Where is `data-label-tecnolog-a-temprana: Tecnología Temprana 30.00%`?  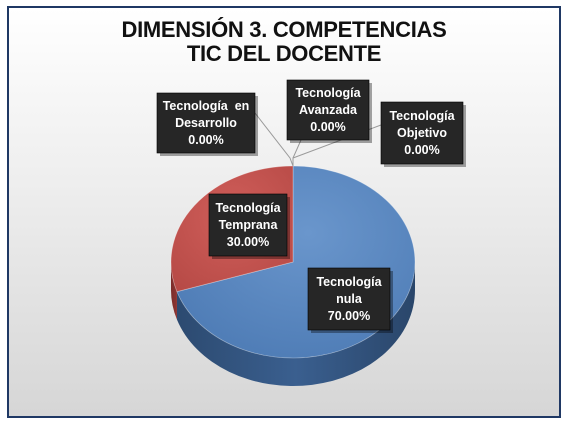
data-label-tecnolog-a-temprana: Tecnología Temprana 30.00% is located at coordinates (249, 226).